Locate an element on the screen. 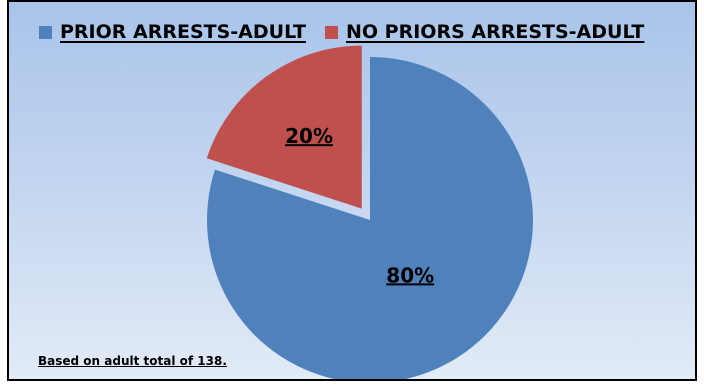 This screenshot has width=704, height=385. data-label-no-priors: 20% is located at coordinates (309, 136).